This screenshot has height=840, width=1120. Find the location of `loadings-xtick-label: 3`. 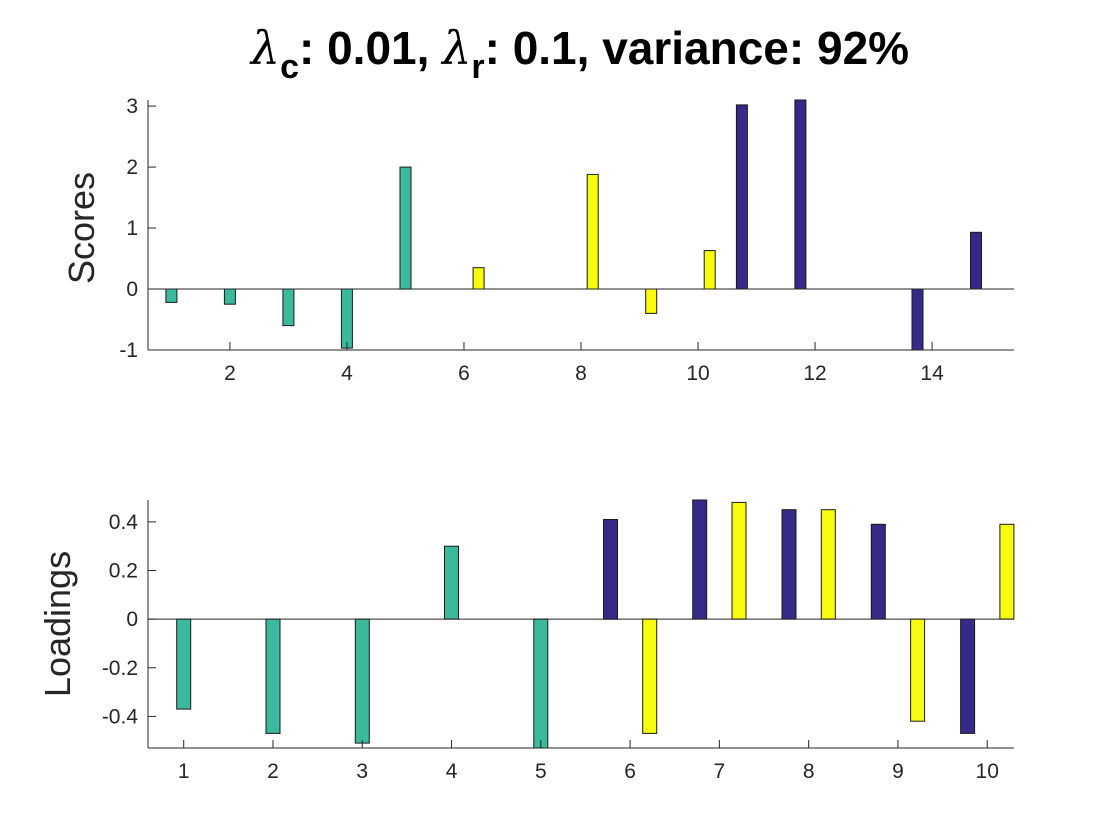

loadings-xtick-label: 3 is located at coordinates (362, 771).